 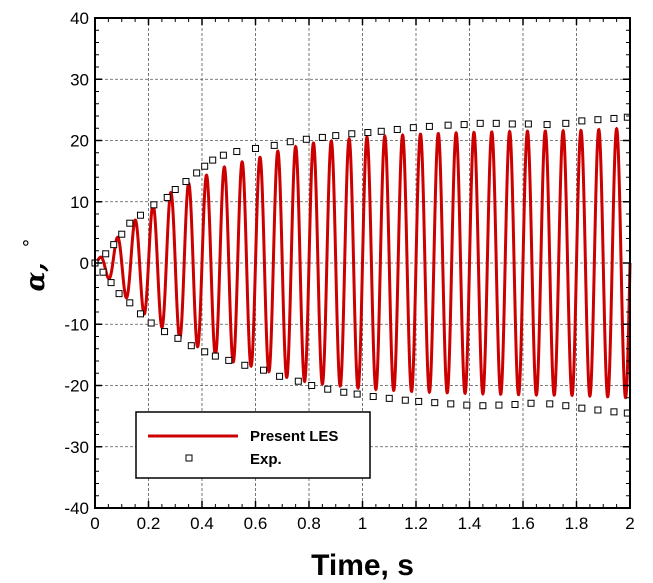 What do you see at coordinates (470, 523) in the screenshot?
I see `x-tick-label: 1.4` at bounding box center [470, 523].